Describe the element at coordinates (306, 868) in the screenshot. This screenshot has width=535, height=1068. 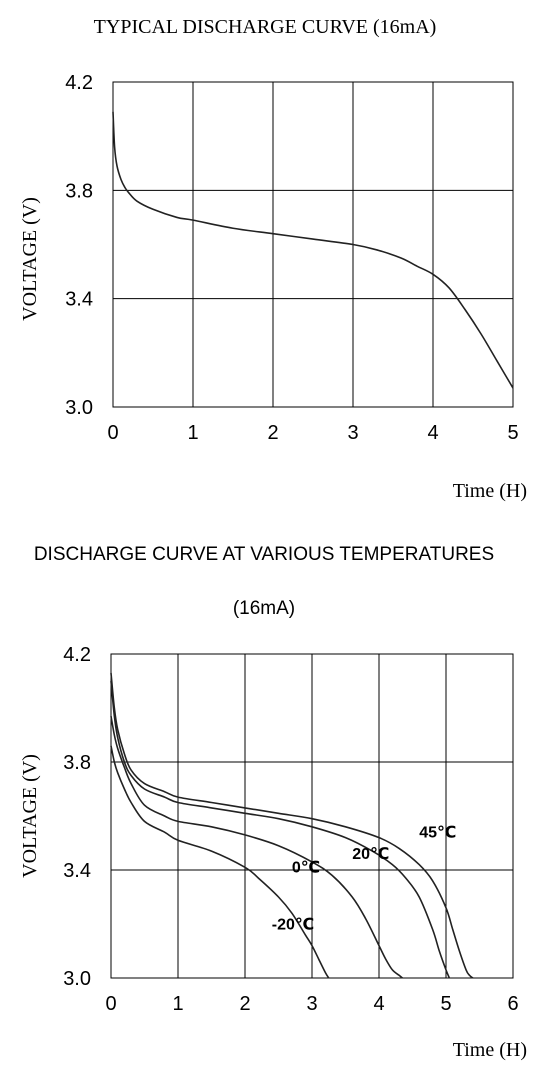
I see `series-label: 0℃` at that location.